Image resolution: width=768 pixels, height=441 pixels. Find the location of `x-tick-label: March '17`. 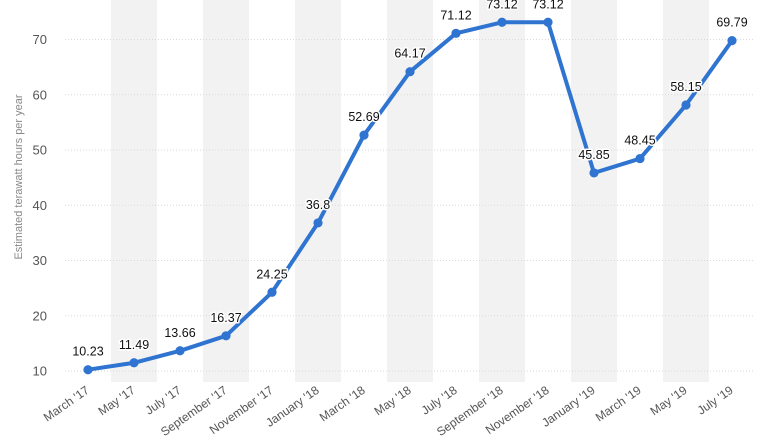

x-tick-label: March '17 is located at coordinates (66, 404).